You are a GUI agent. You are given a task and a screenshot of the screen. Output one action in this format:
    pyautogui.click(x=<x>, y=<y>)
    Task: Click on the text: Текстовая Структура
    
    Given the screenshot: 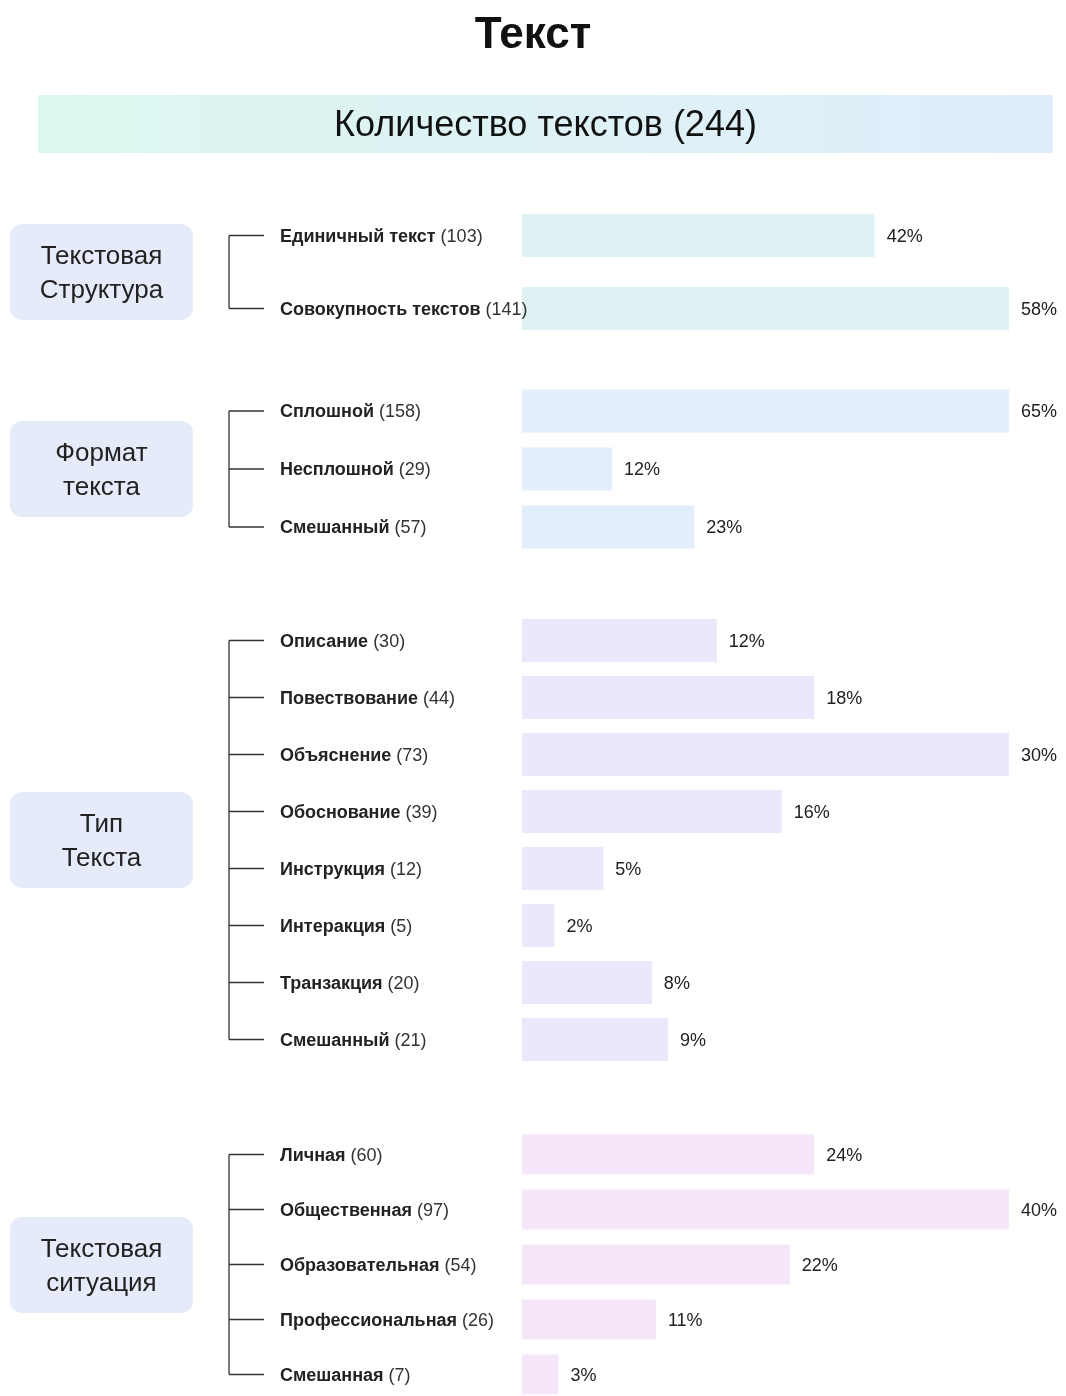 What is the action you would take?
    pyautogui.click(x=101, y=272)
    